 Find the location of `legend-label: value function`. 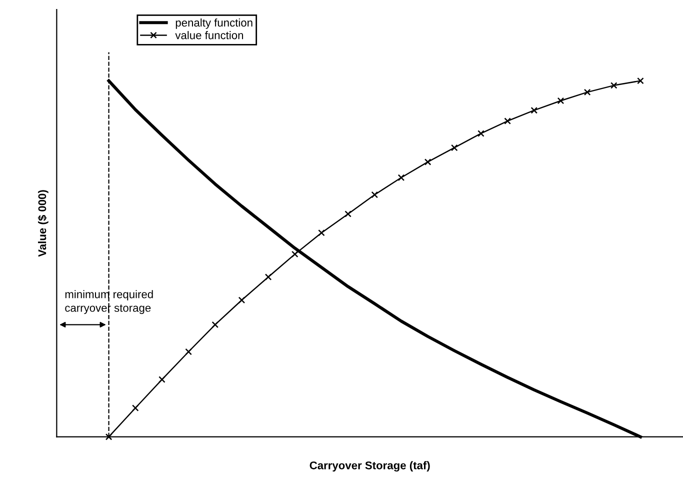

legend-label: value function is located at coordinates (209, 35).